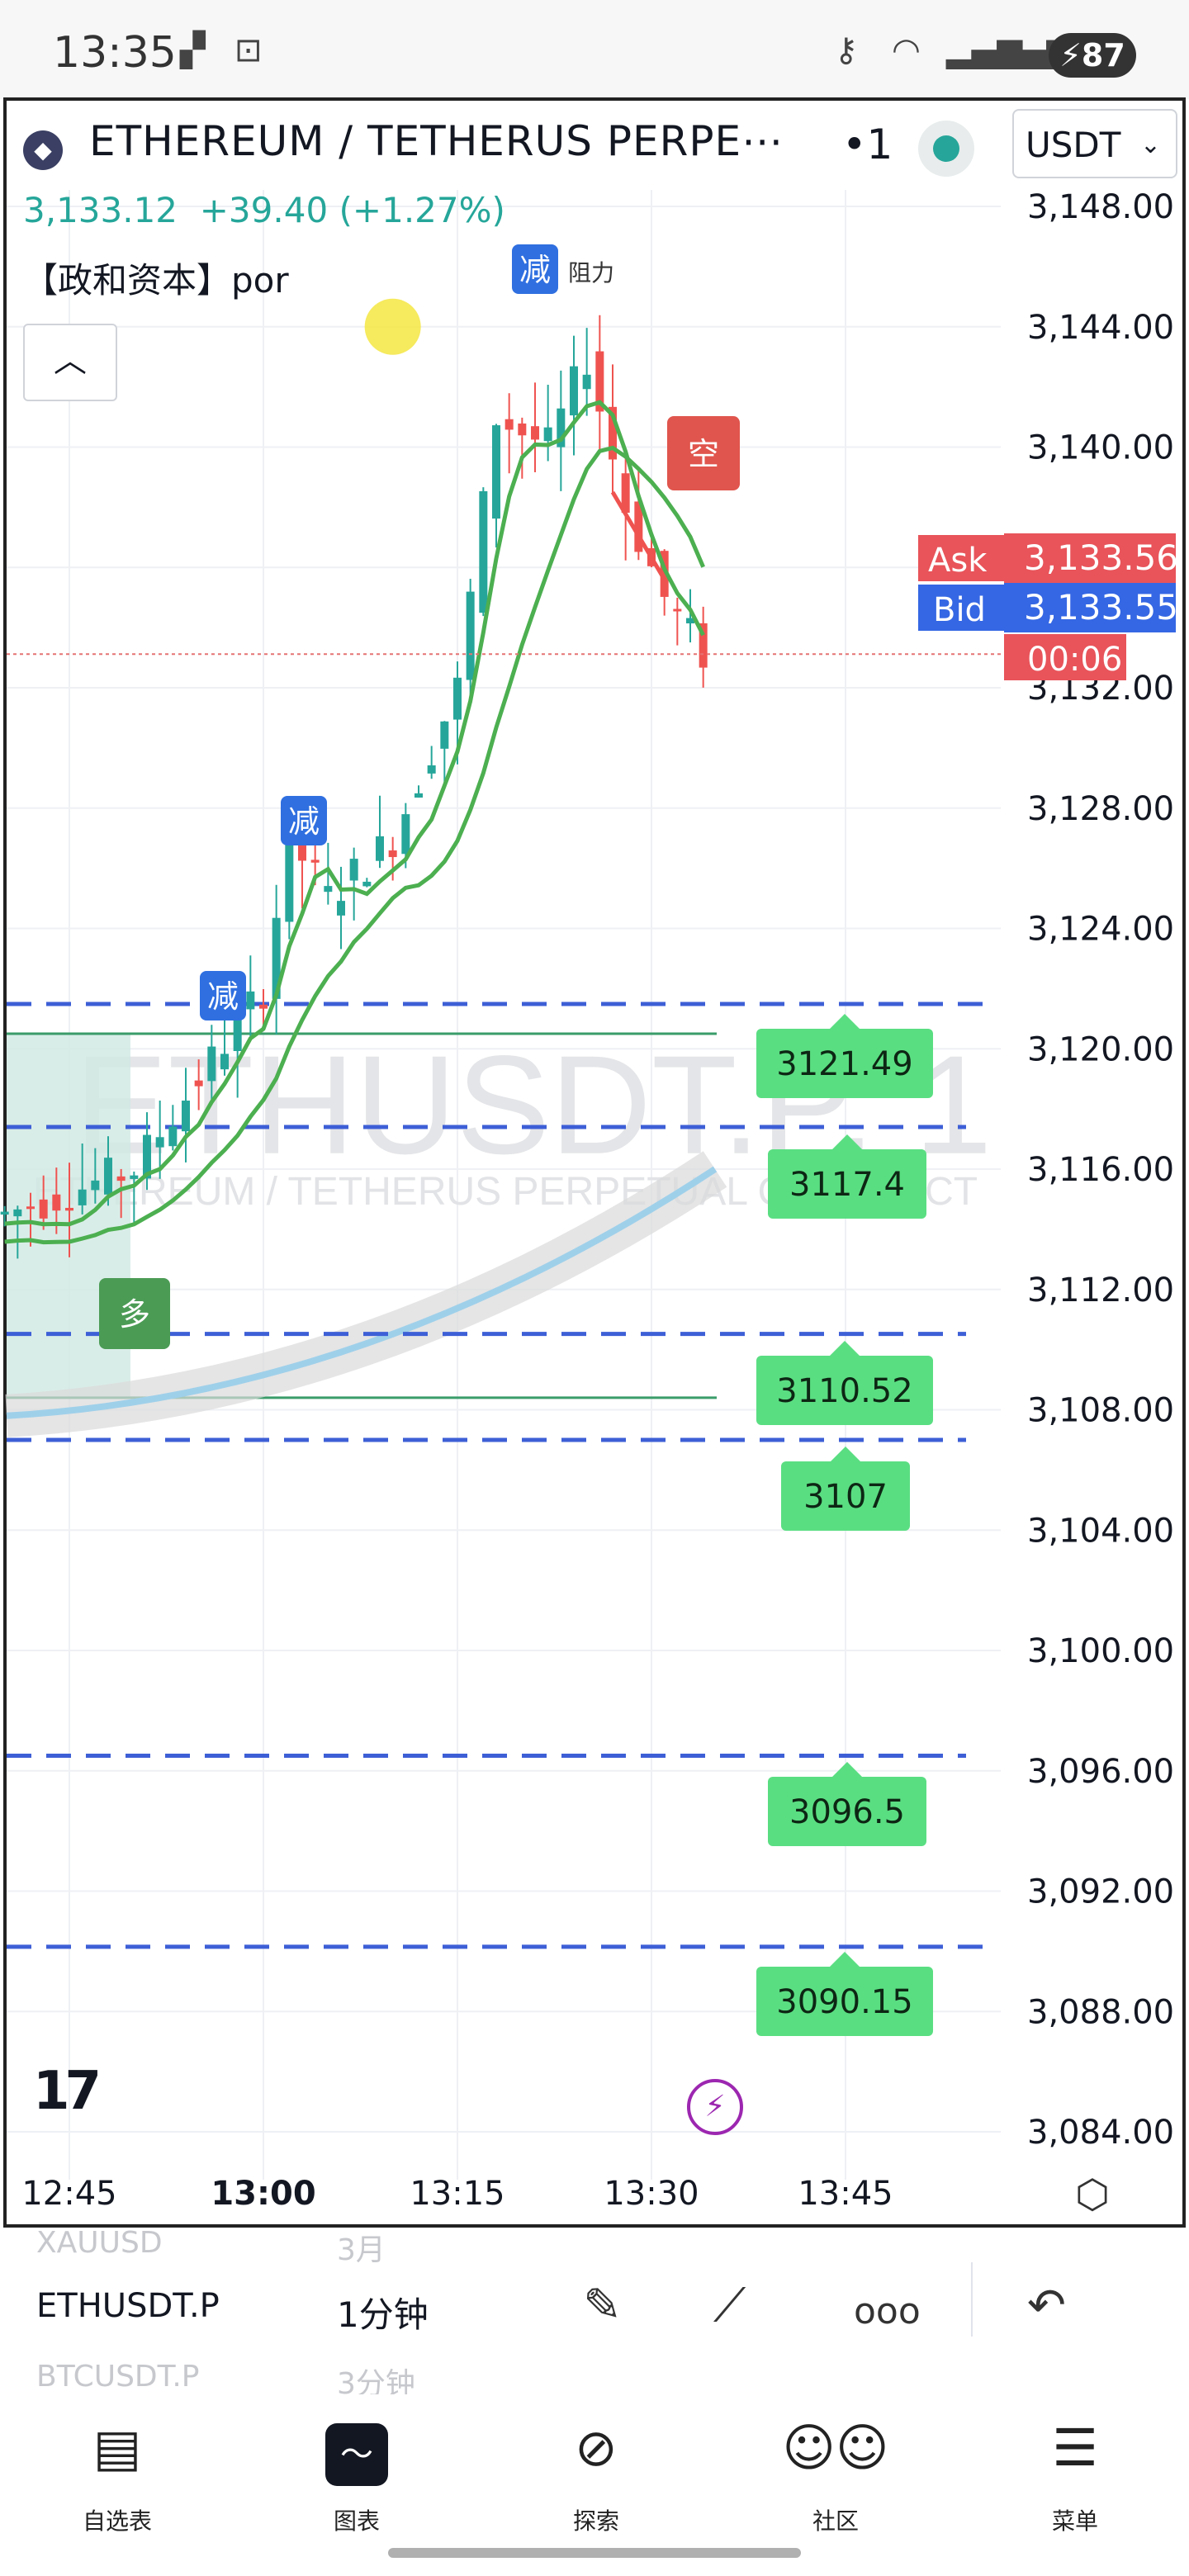 This screenshot has height=2576, width=1189. Describe the element at coordinates (1075, 2447) in the screenshot. I see `menu-icon: ☰` at that location.